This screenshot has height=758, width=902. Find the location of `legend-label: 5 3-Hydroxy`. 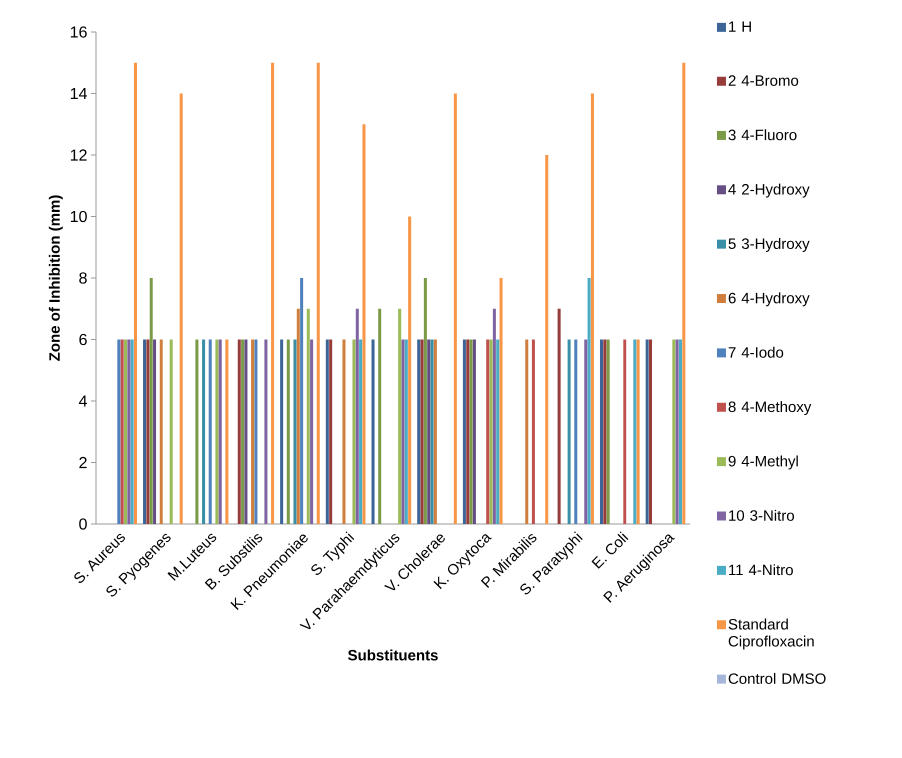

legend-label: 5 3-Hydroxy is located at coordinates (769, 245).